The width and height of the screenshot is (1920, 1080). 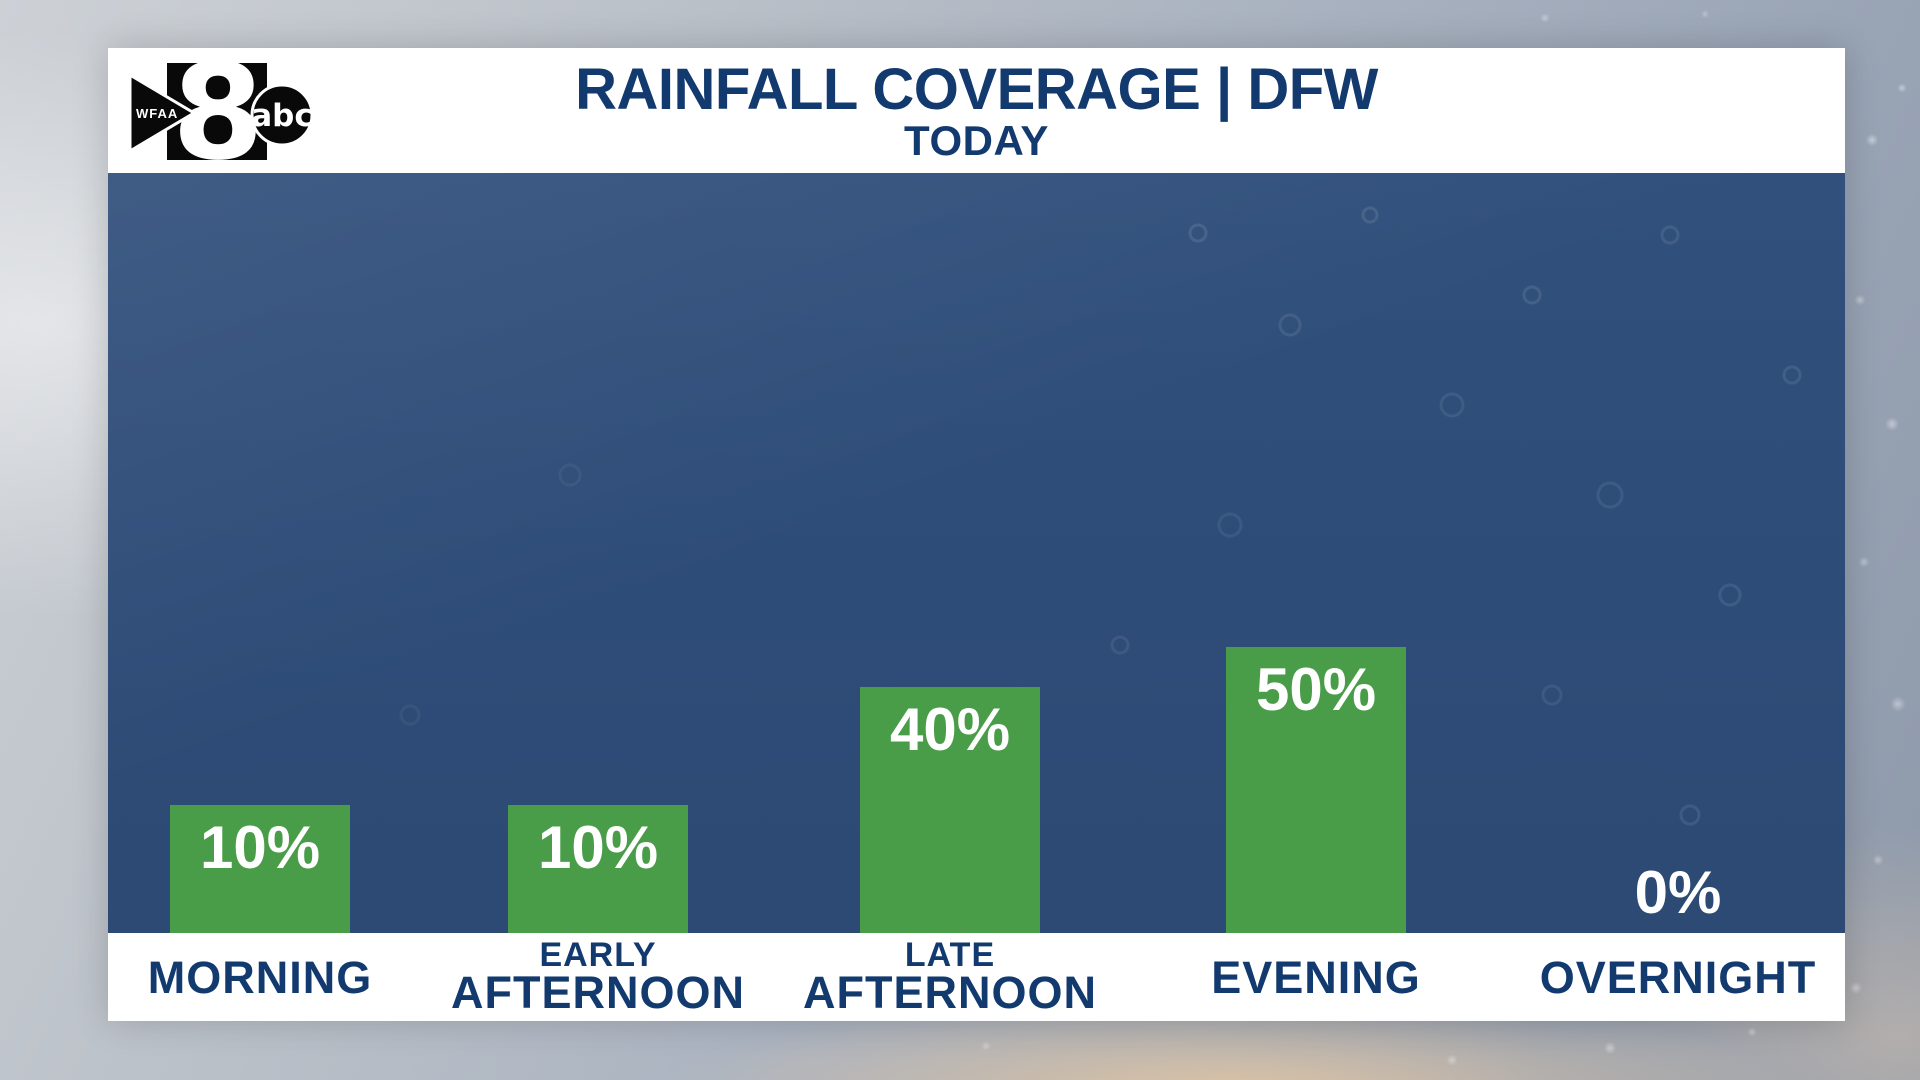 What do you see at coordinates (950, 729) in the screenshot?
I see `bar-value-label-late-afternoon: 40%` at bounding box center [950, 729].